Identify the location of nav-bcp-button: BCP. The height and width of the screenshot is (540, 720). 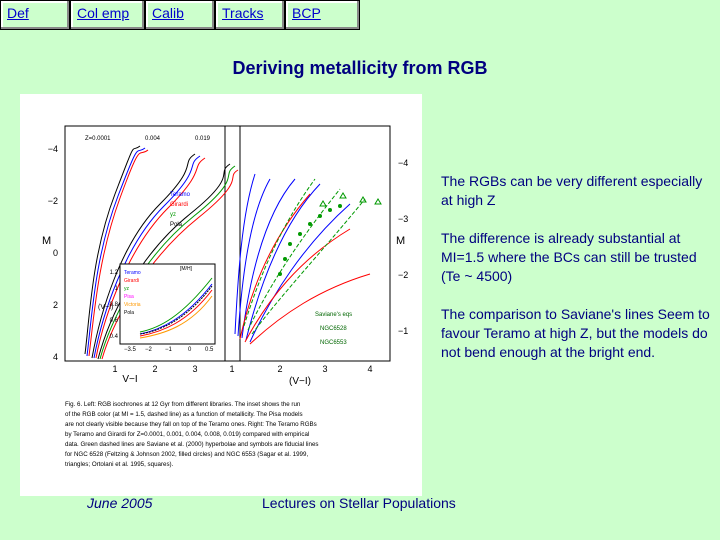
(322, 15).